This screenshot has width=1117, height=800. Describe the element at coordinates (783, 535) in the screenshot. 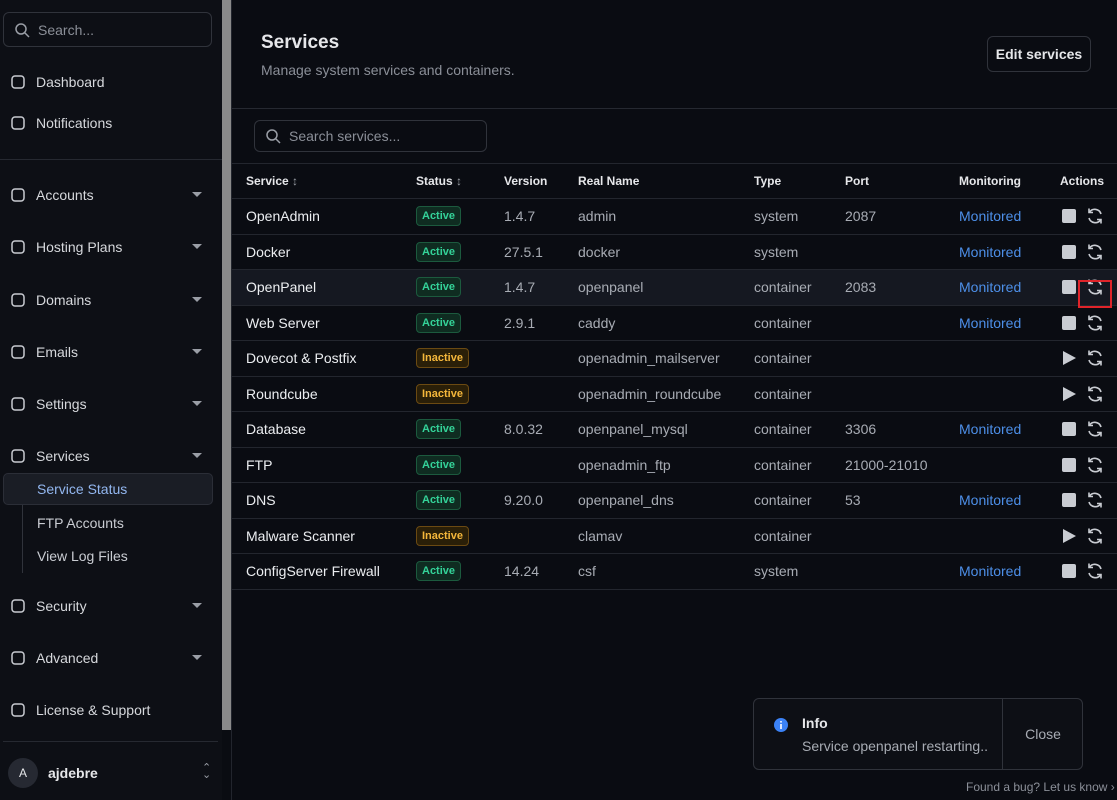

I see `cell-text: container` at that location.